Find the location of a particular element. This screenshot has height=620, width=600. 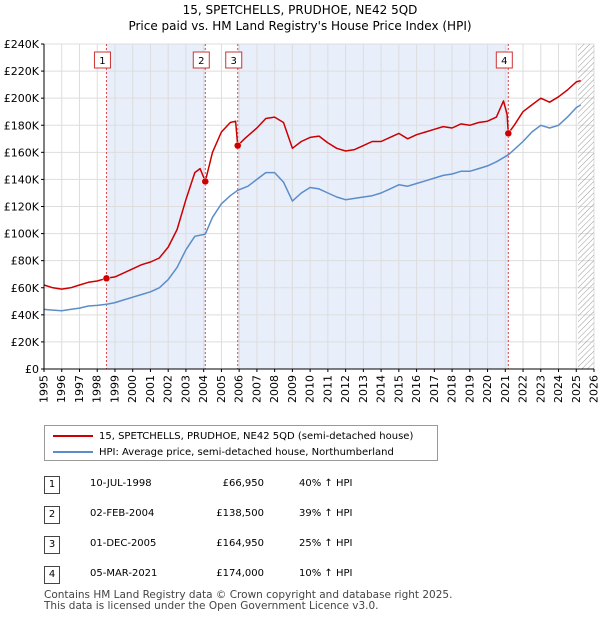

x-tick-label: 1996 is located at coordinates (61, 389).